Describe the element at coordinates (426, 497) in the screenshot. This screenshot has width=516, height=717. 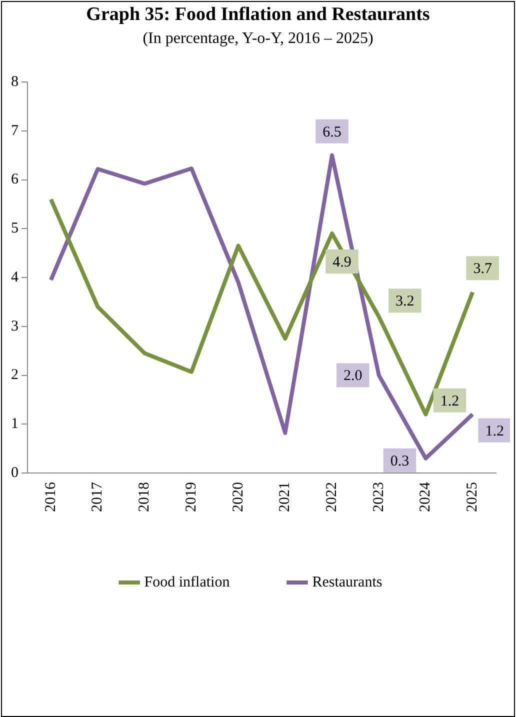
I see `x-tick-label: 2024` at that location.